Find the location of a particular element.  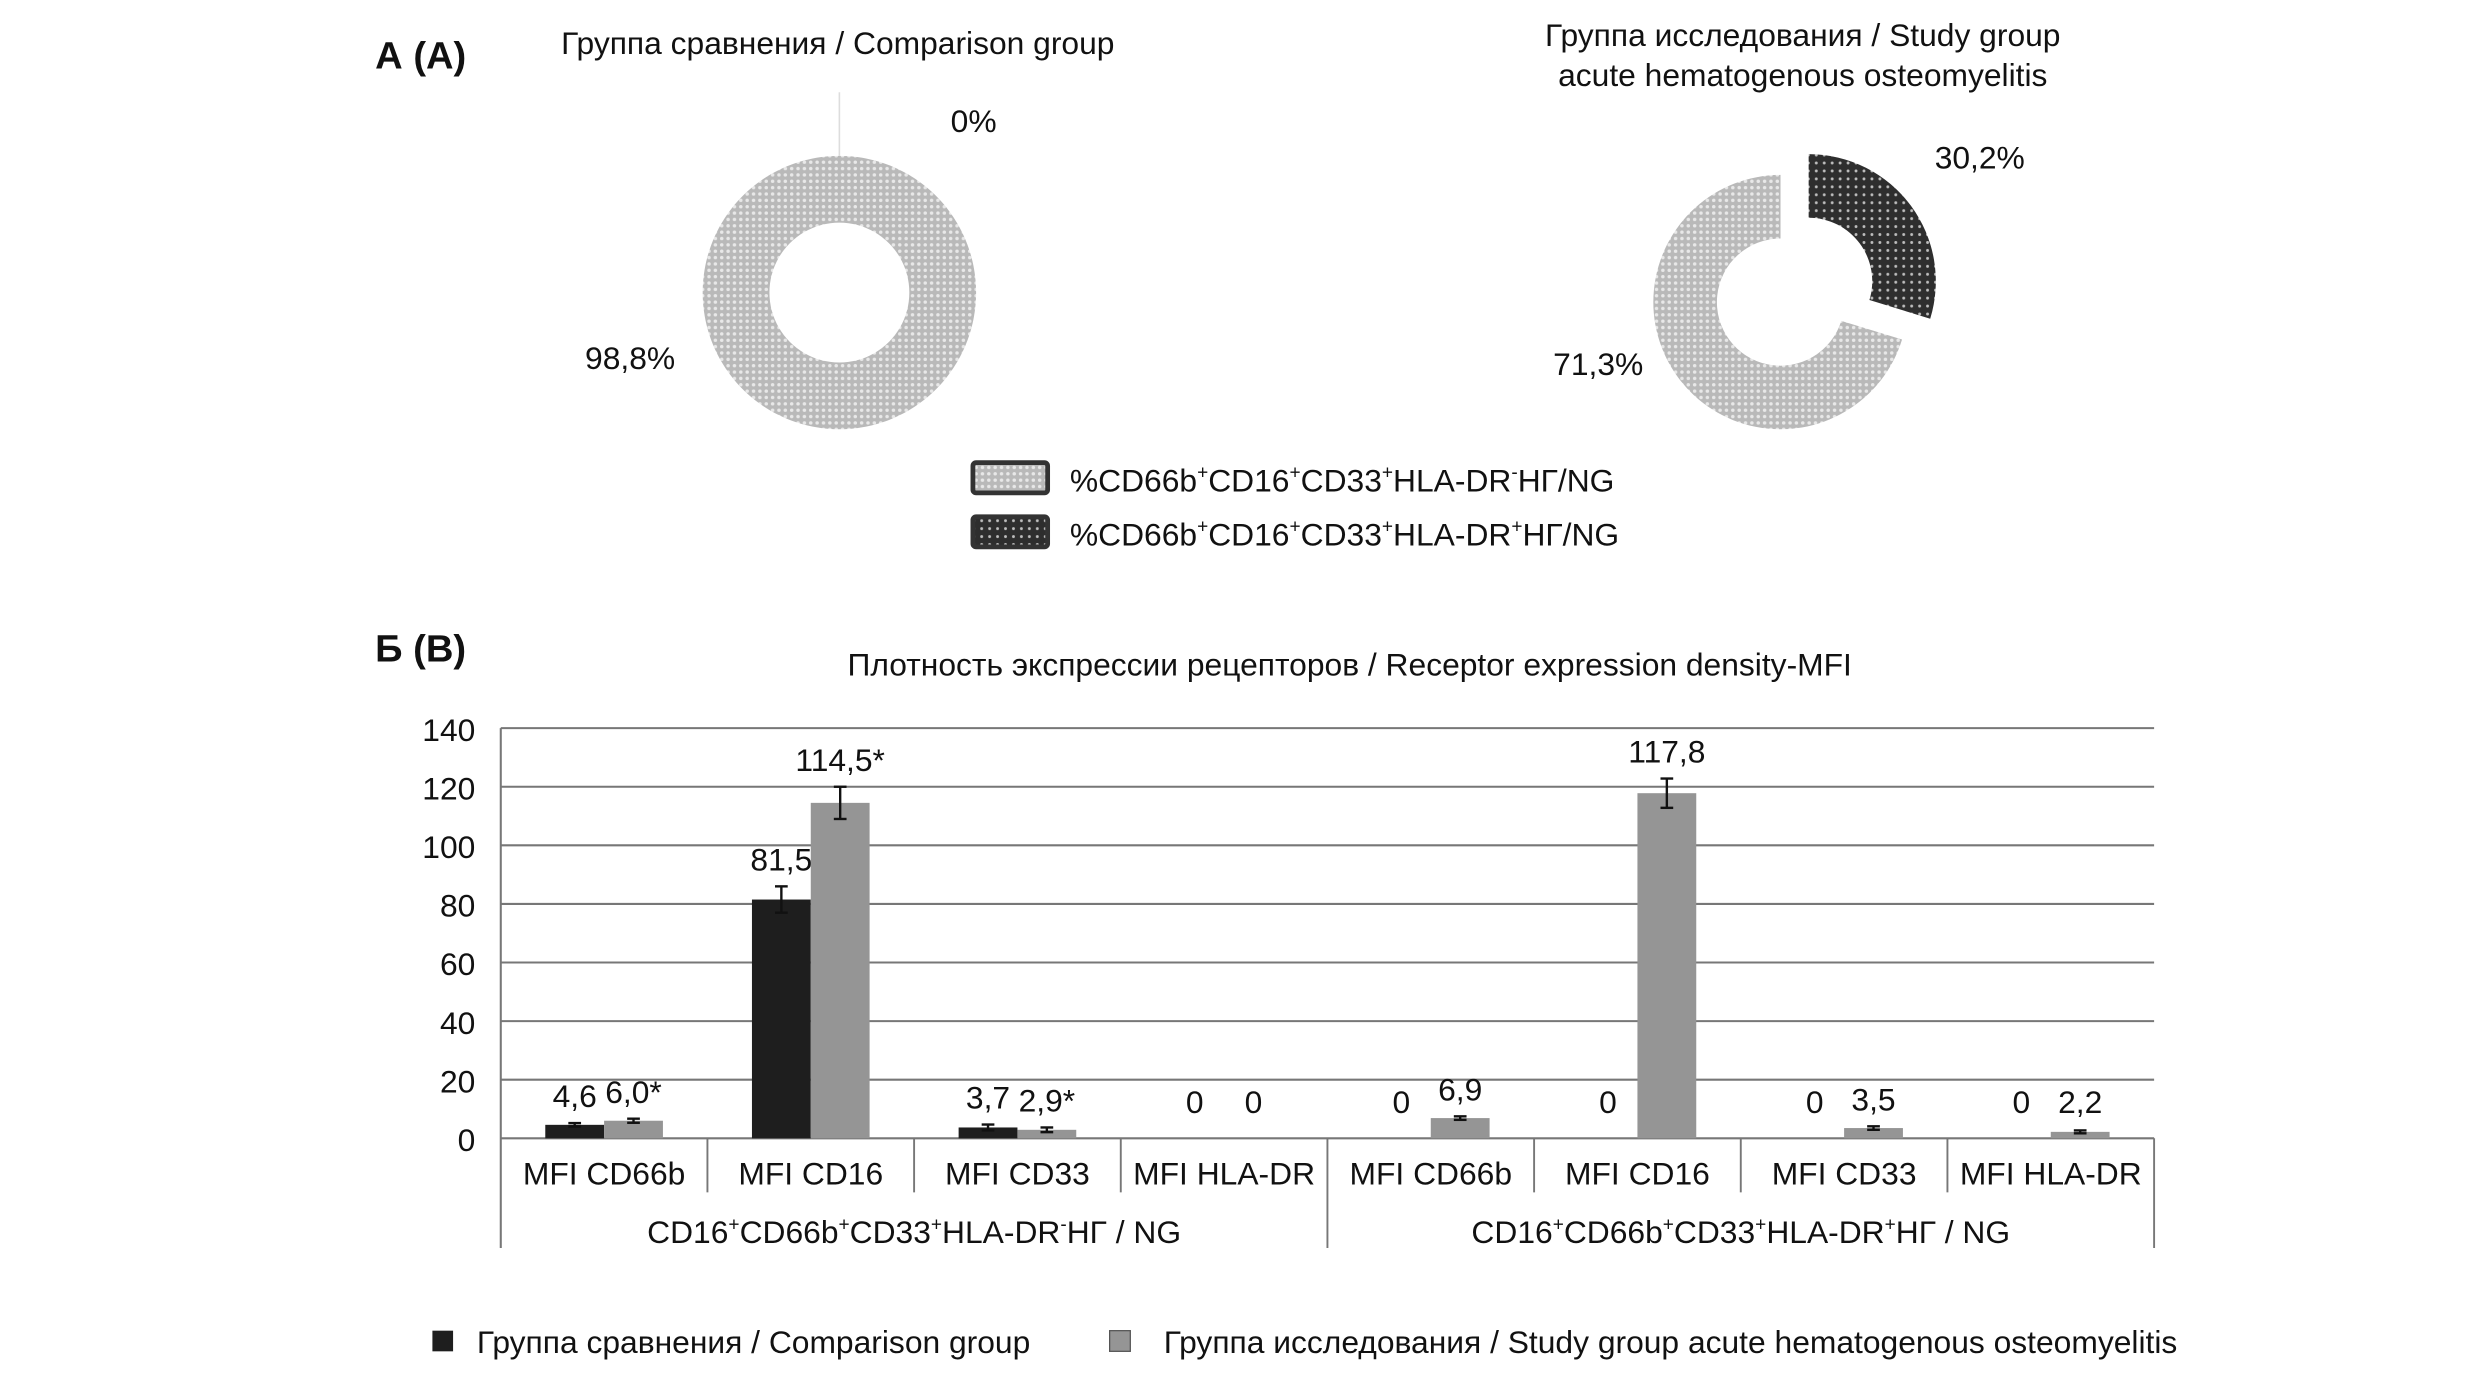

legend-swatch-hla-dr-positive is located at coordinates (1010, 532).